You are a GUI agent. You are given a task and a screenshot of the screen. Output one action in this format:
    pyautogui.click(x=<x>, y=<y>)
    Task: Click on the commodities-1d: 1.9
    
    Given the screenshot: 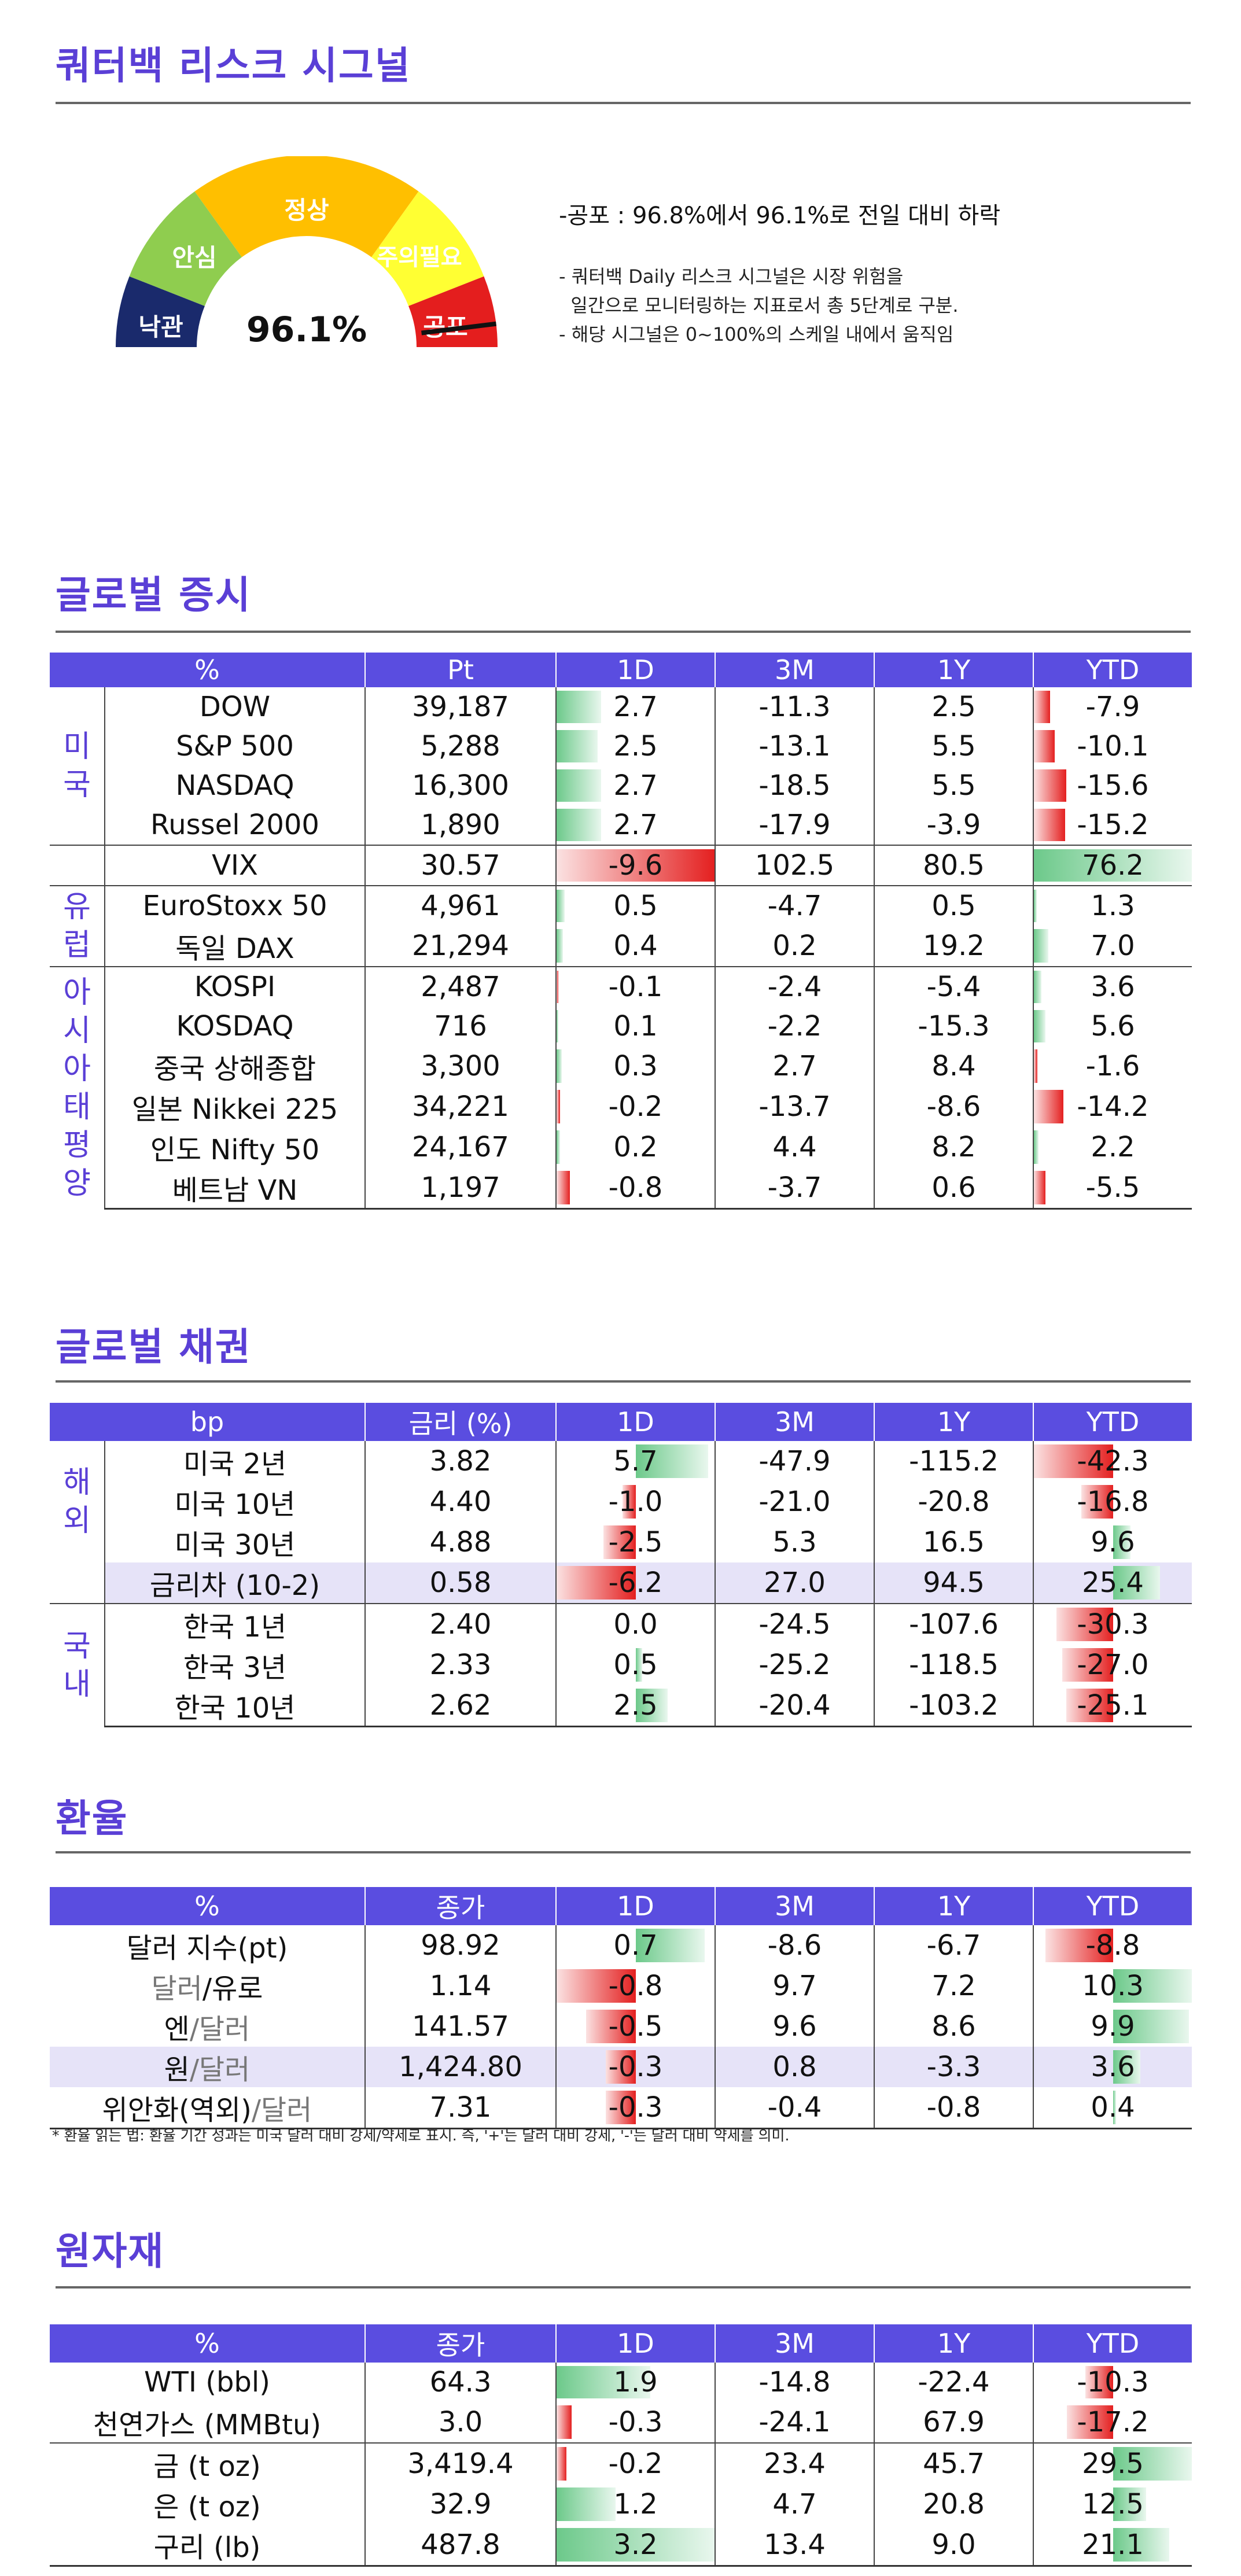 What is the action you would take?
    pyautogui.click(x=635, y=2382)
    